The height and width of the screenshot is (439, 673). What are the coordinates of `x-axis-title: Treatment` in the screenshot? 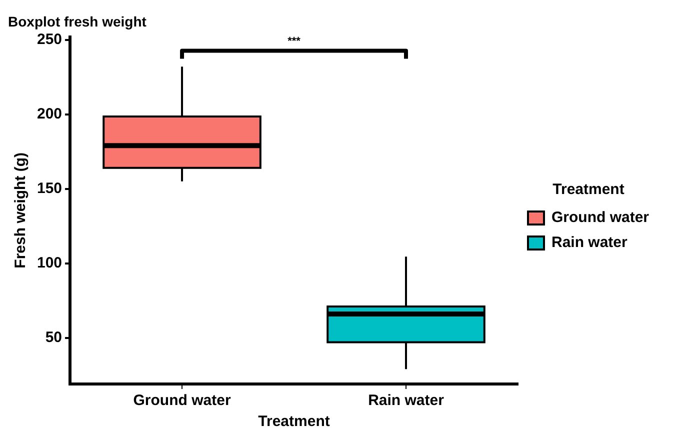 It's located at (294, 421).